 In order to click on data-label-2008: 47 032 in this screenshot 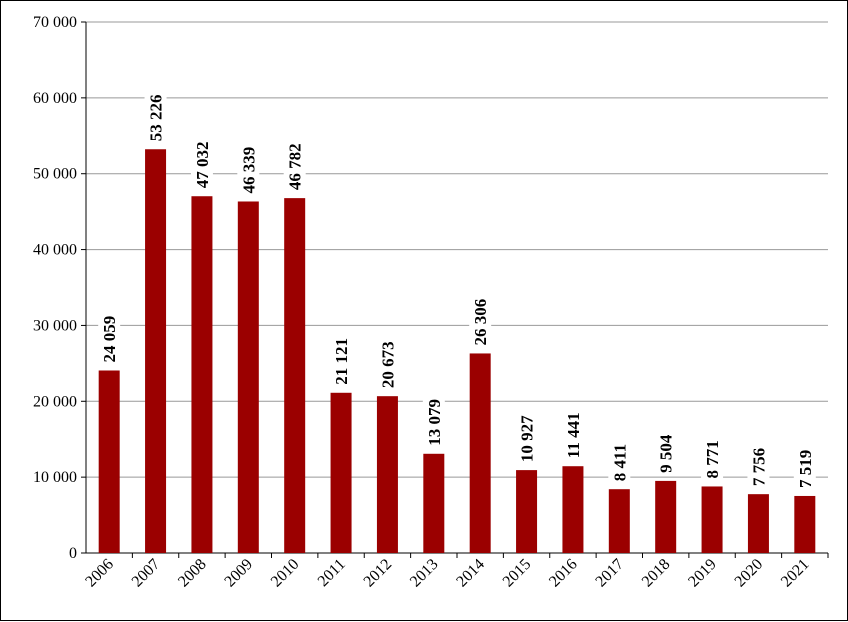, I will do `click(202, 164)`.